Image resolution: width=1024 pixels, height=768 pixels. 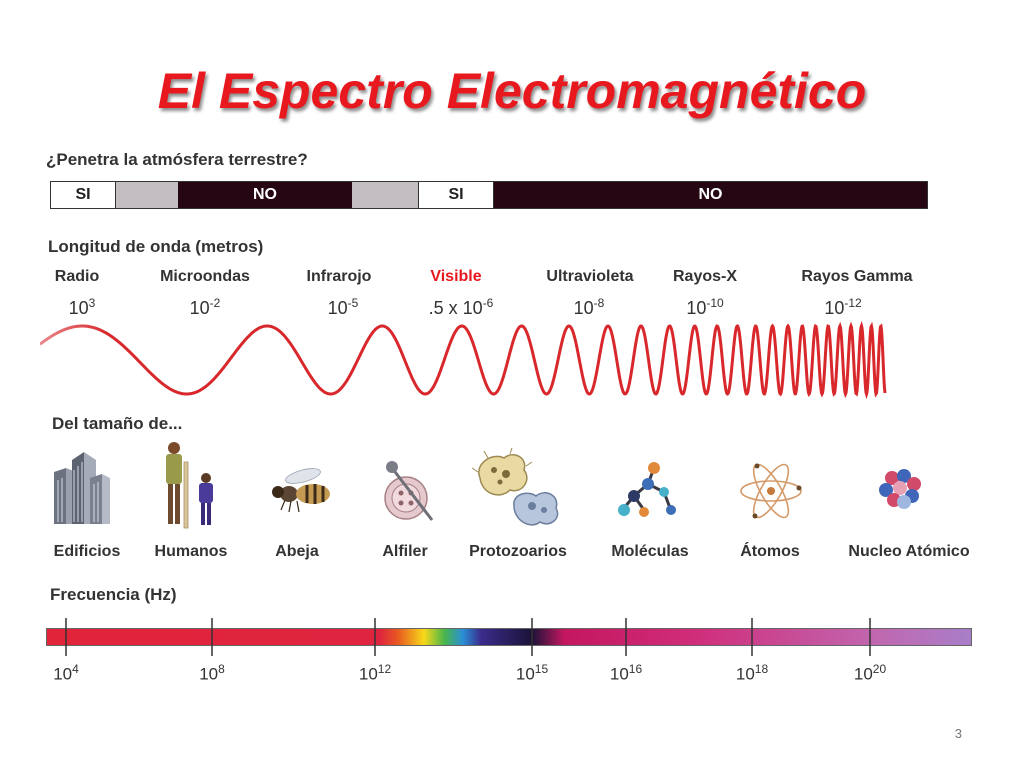 I want to click on band-wavelength-radio: 103, so click(x=82, y=307).